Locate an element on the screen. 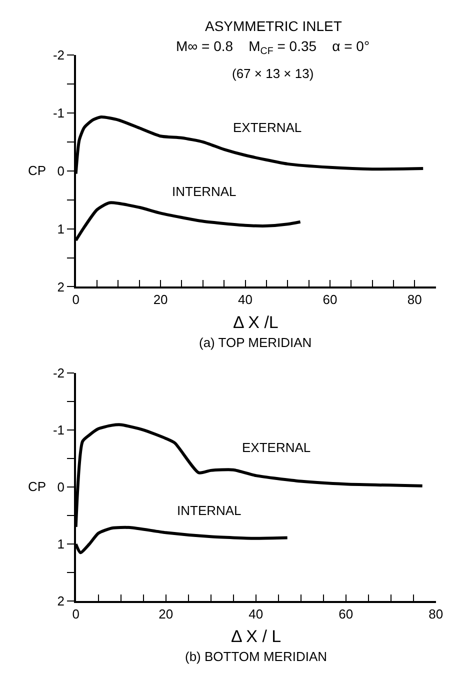 The image size is (461, 687). annotation: (67 × 13 × 13) is located at coordinates (273, 73).